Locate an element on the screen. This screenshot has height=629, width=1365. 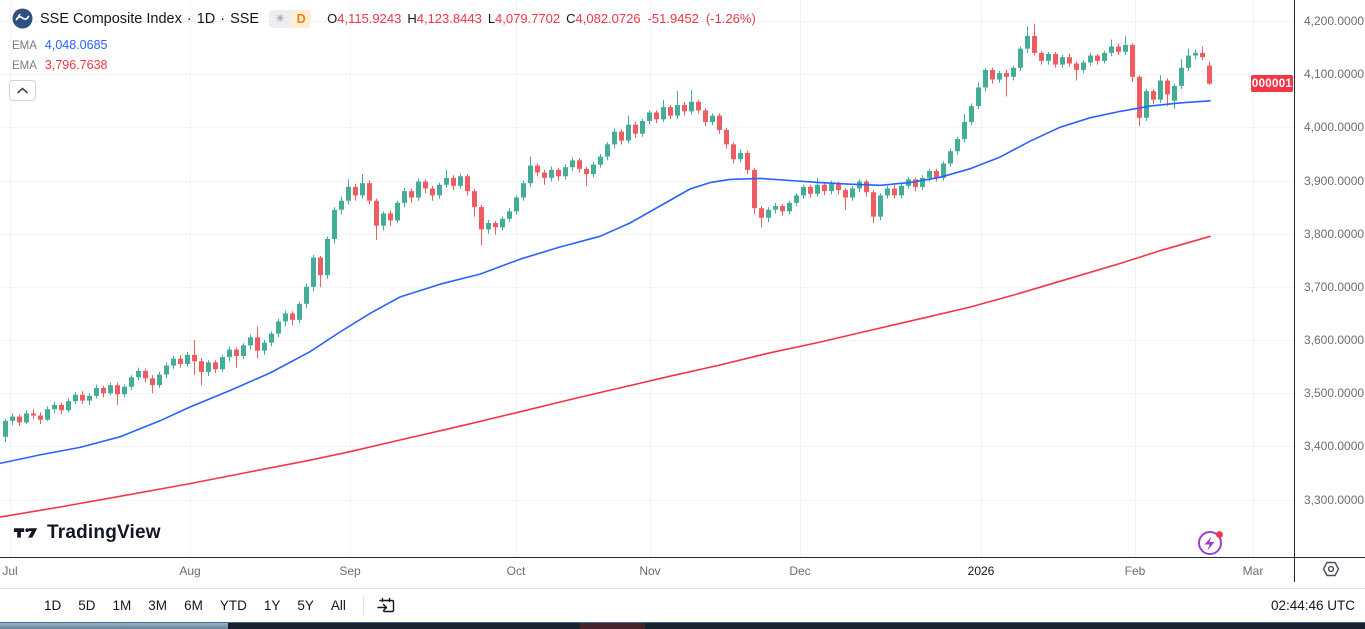
range-button-5y: 5Y is located at coordinates (305, 605).